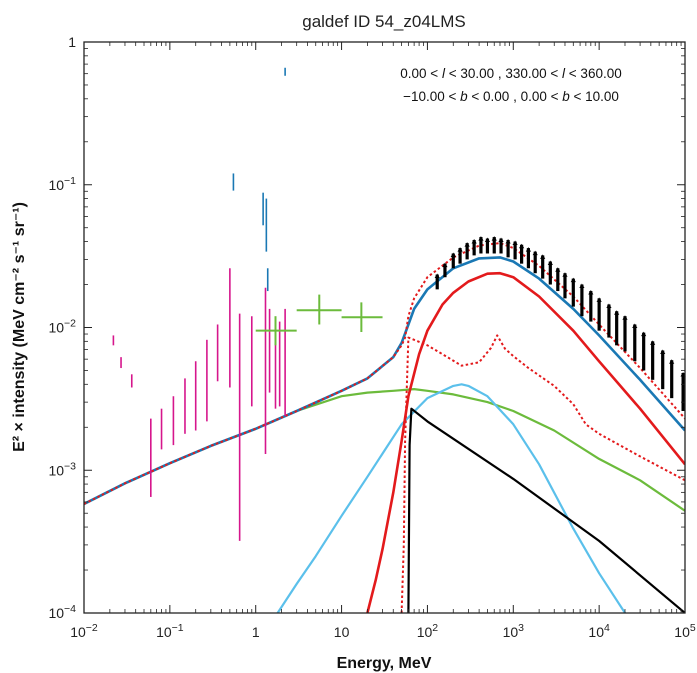 The height and width of the screenshot is (673, 697). Describe the element at coordinates (62, 469) in the screenshot. I see `y-tick-label: 10⁻³` at that location.